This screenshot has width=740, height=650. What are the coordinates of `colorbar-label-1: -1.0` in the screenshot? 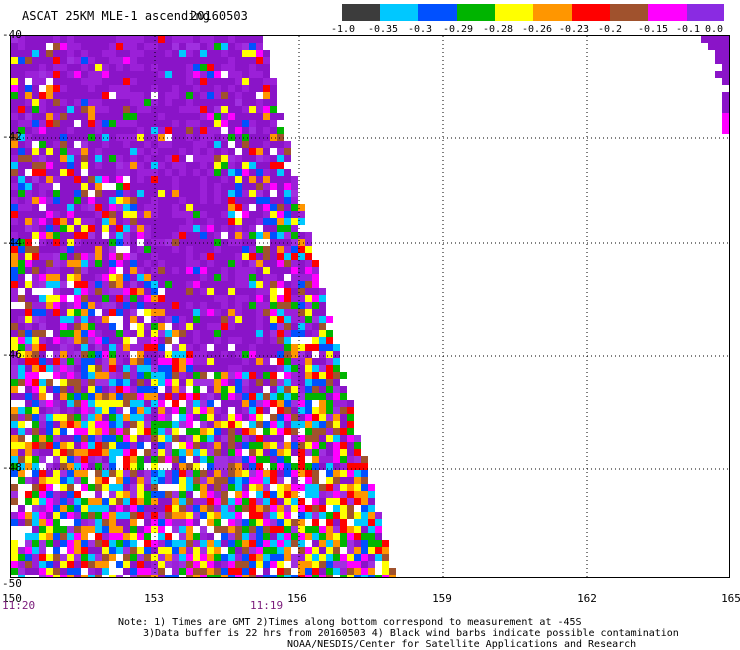 It's located at (343, 29).